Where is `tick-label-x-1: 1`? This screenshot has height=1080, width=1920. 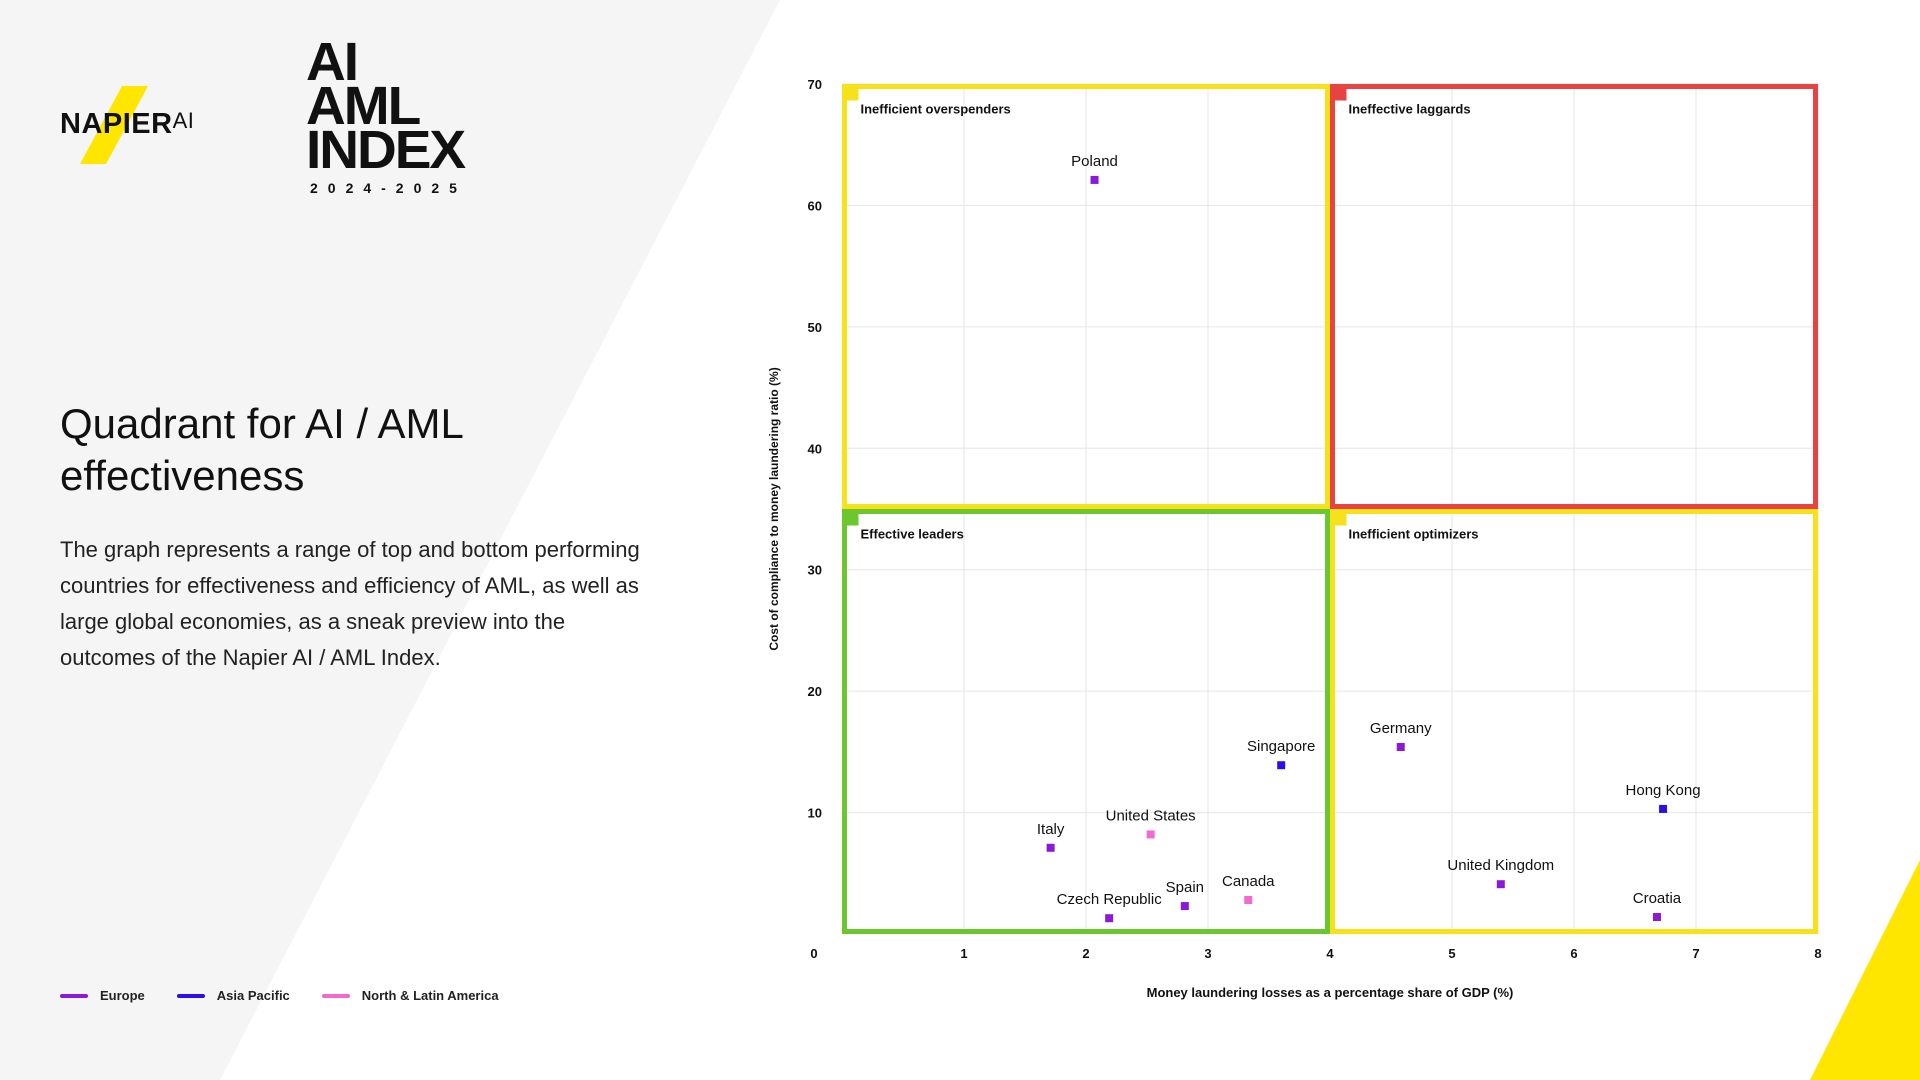
tick-label-x-1: 1 is located at coordinates (963, 953).